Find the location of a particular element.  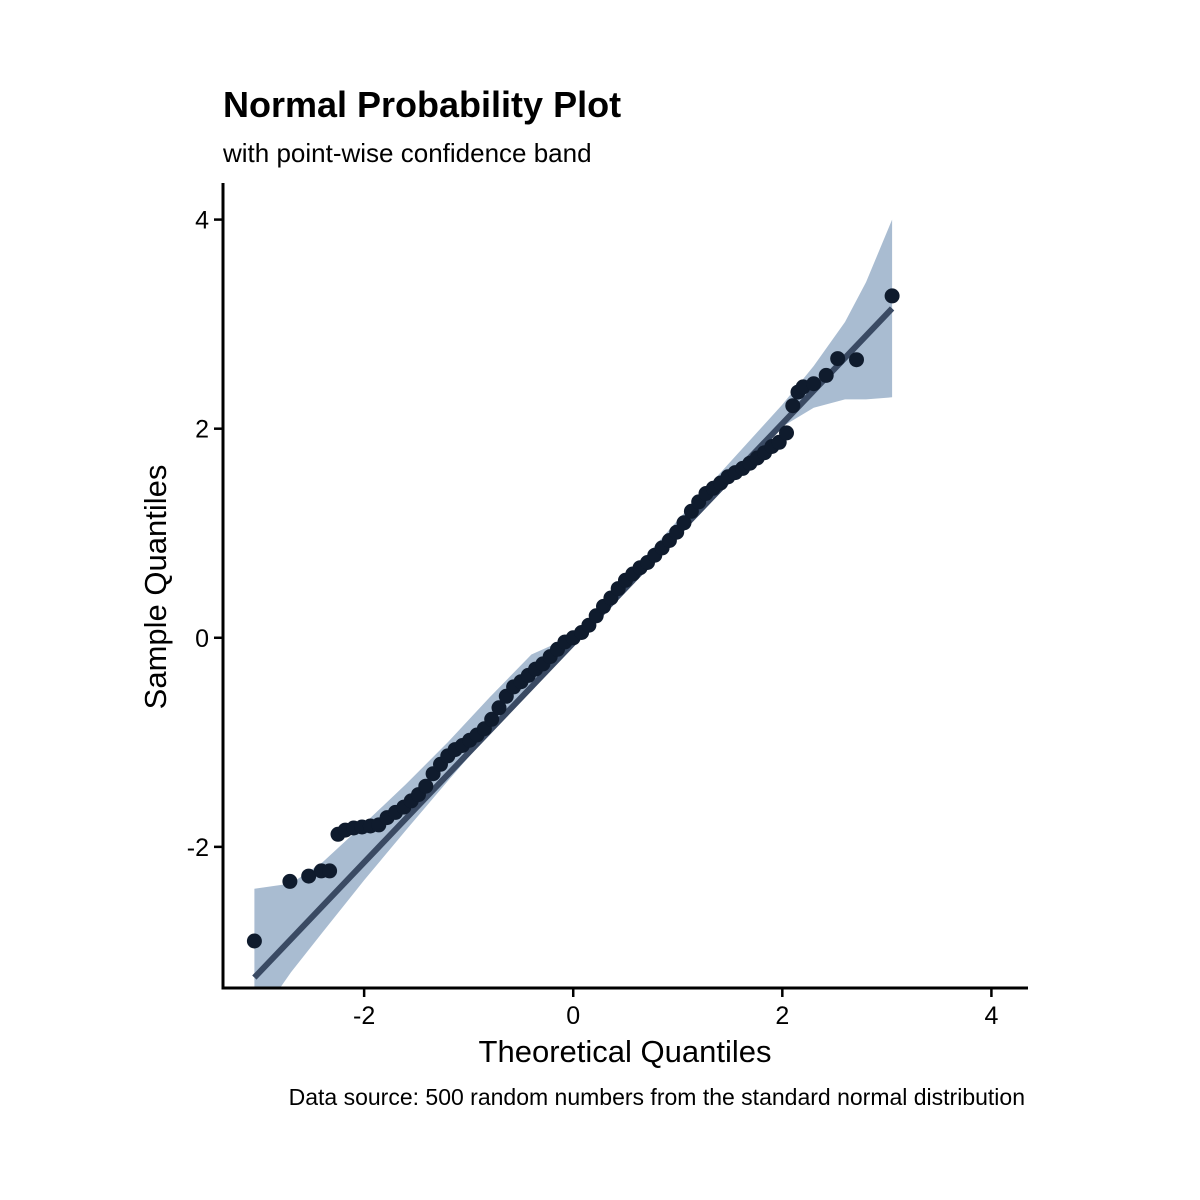

y-tick-label: 0 is located at coordinates (202, 639).